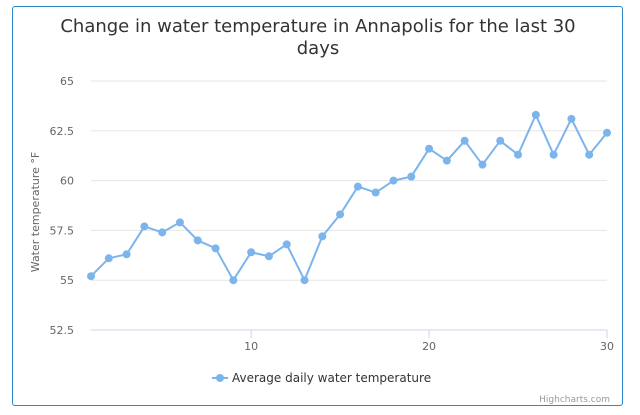 The height and width of the screenshot is (415, 640). I want to click on legend-marker, so click(220, 378).